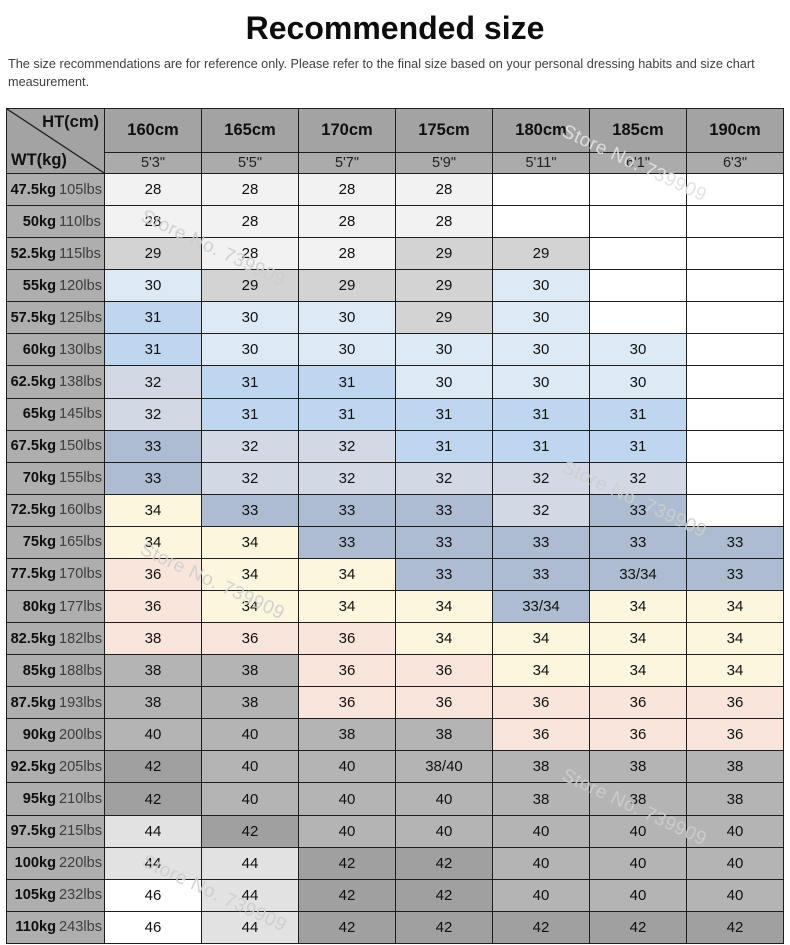 The image size is (790, 945). Describe the element at coordinates (33, 510) in the screenshot. I see `weight-kg-label: 72.5kg` at that location.